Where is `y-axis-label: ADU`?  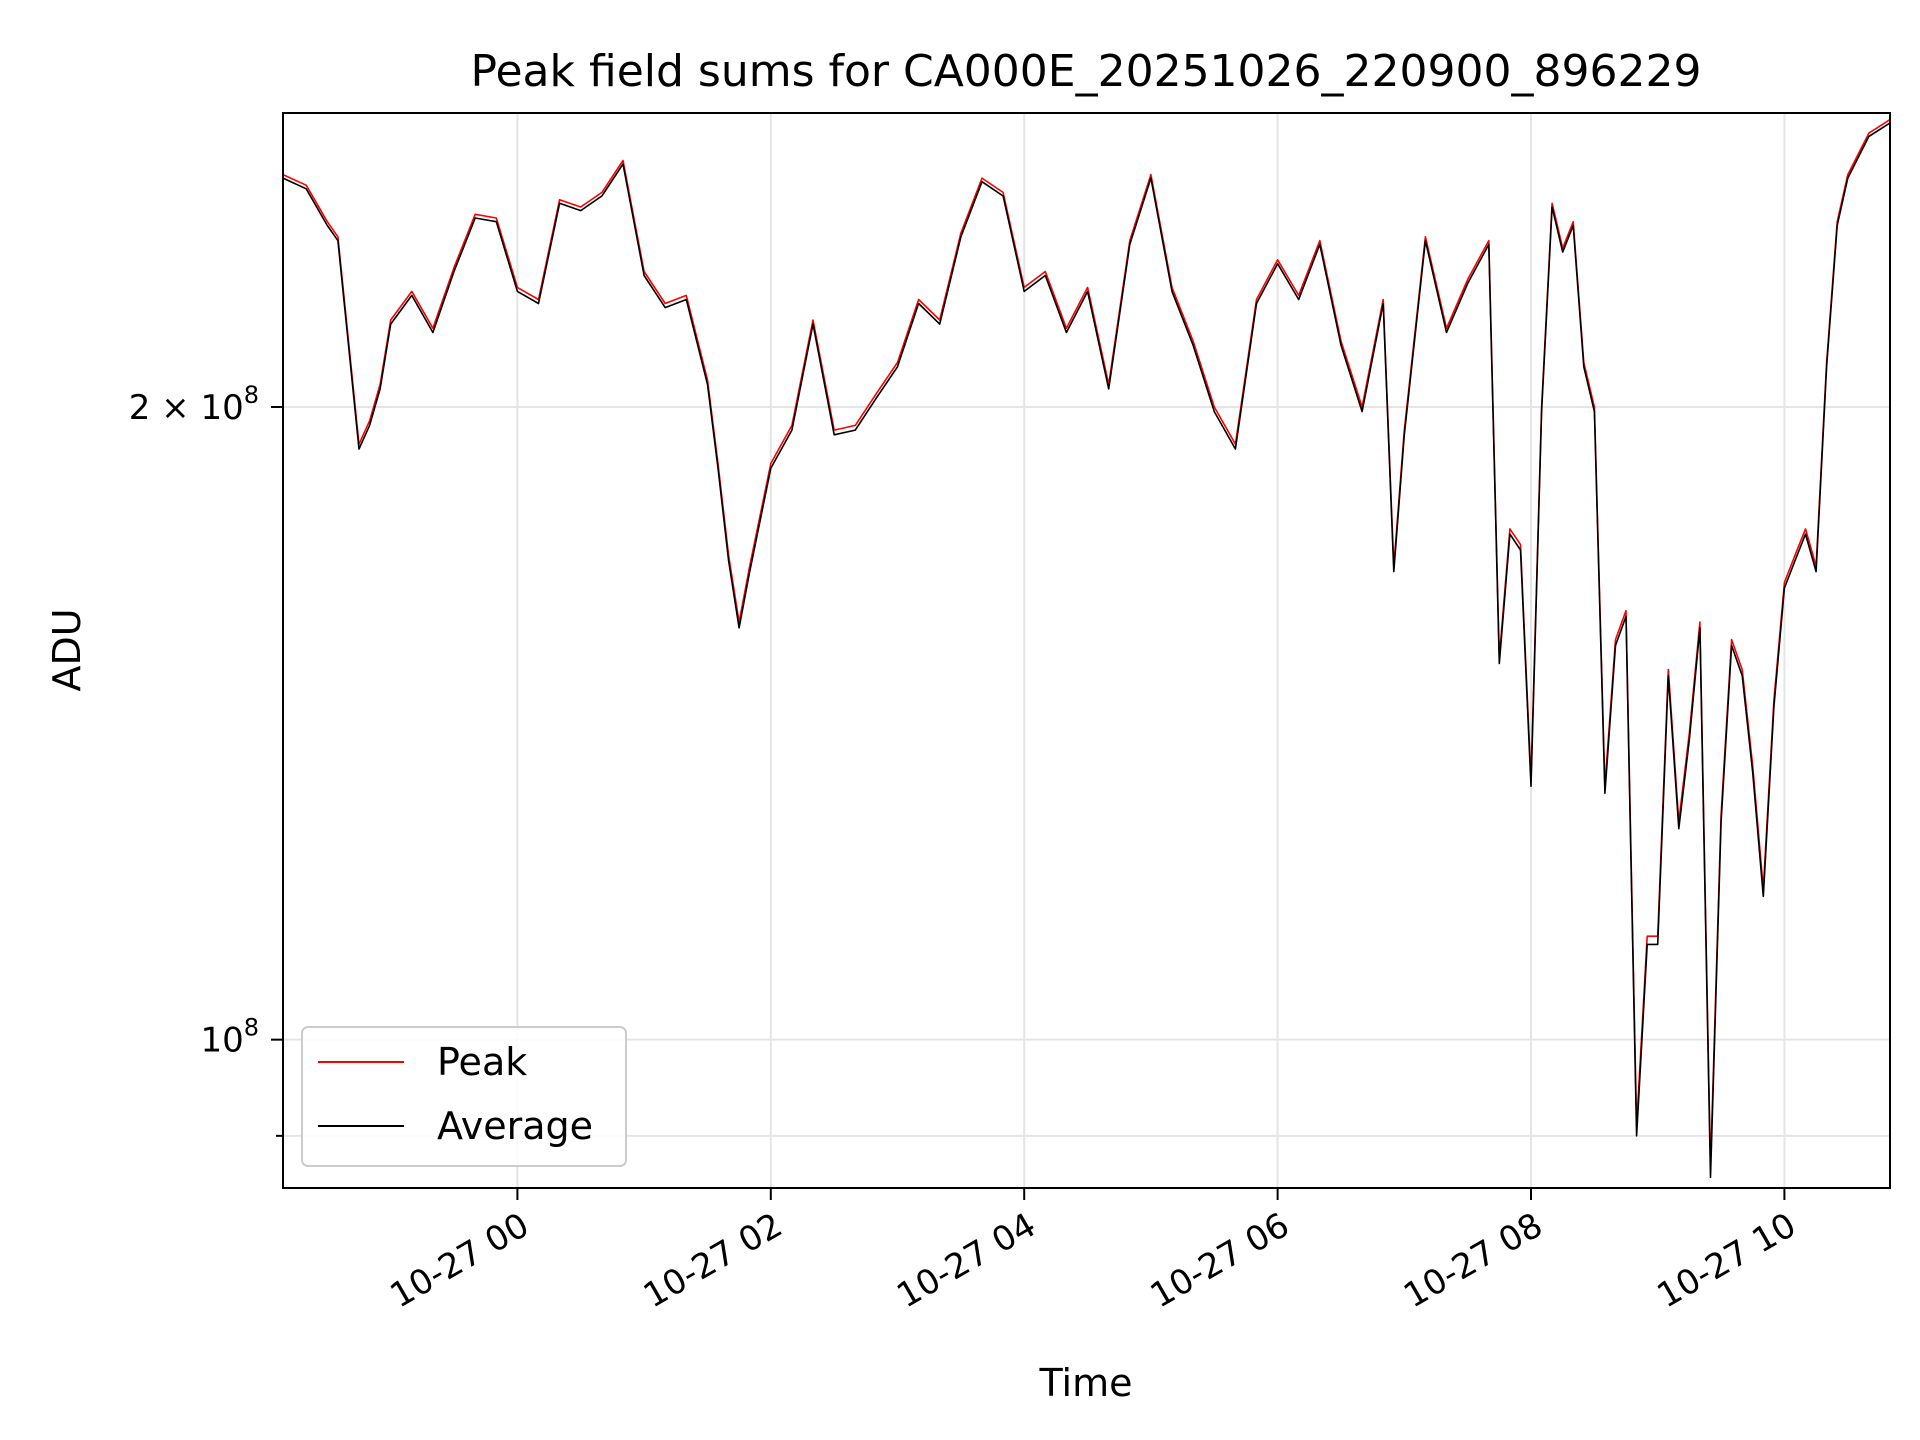
y-axis-label: ADU is located at coordinates (67, 649).